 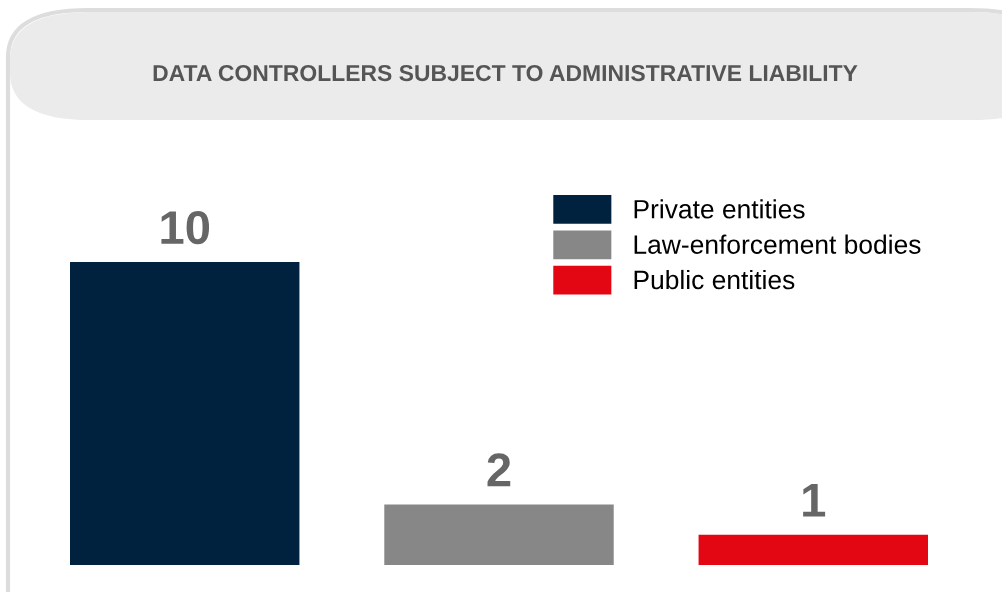 What do you see at coordinates (719, 209) in the screenshot?
I see `legend-label: Private entities` at bounding box center [719, 209].